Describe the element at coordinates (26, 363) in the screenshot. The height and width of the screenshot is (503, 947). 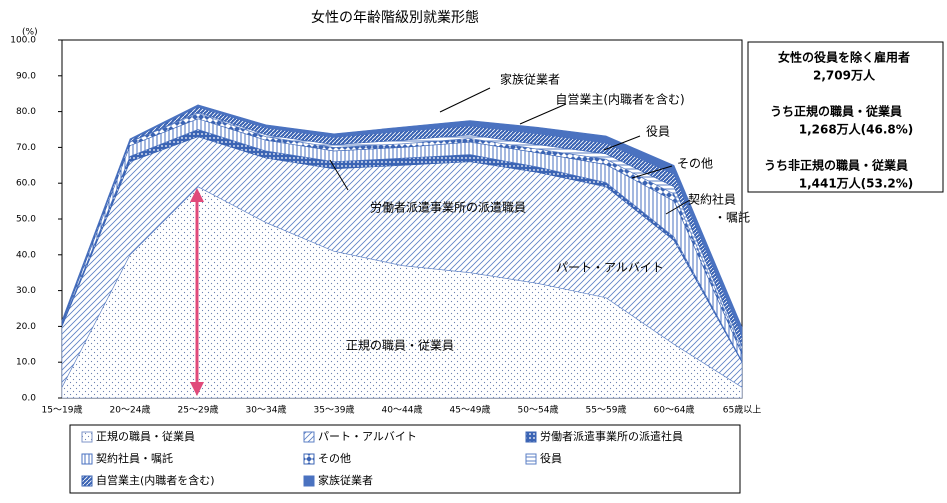
I see `y-tick-label: 10.0` at that location.